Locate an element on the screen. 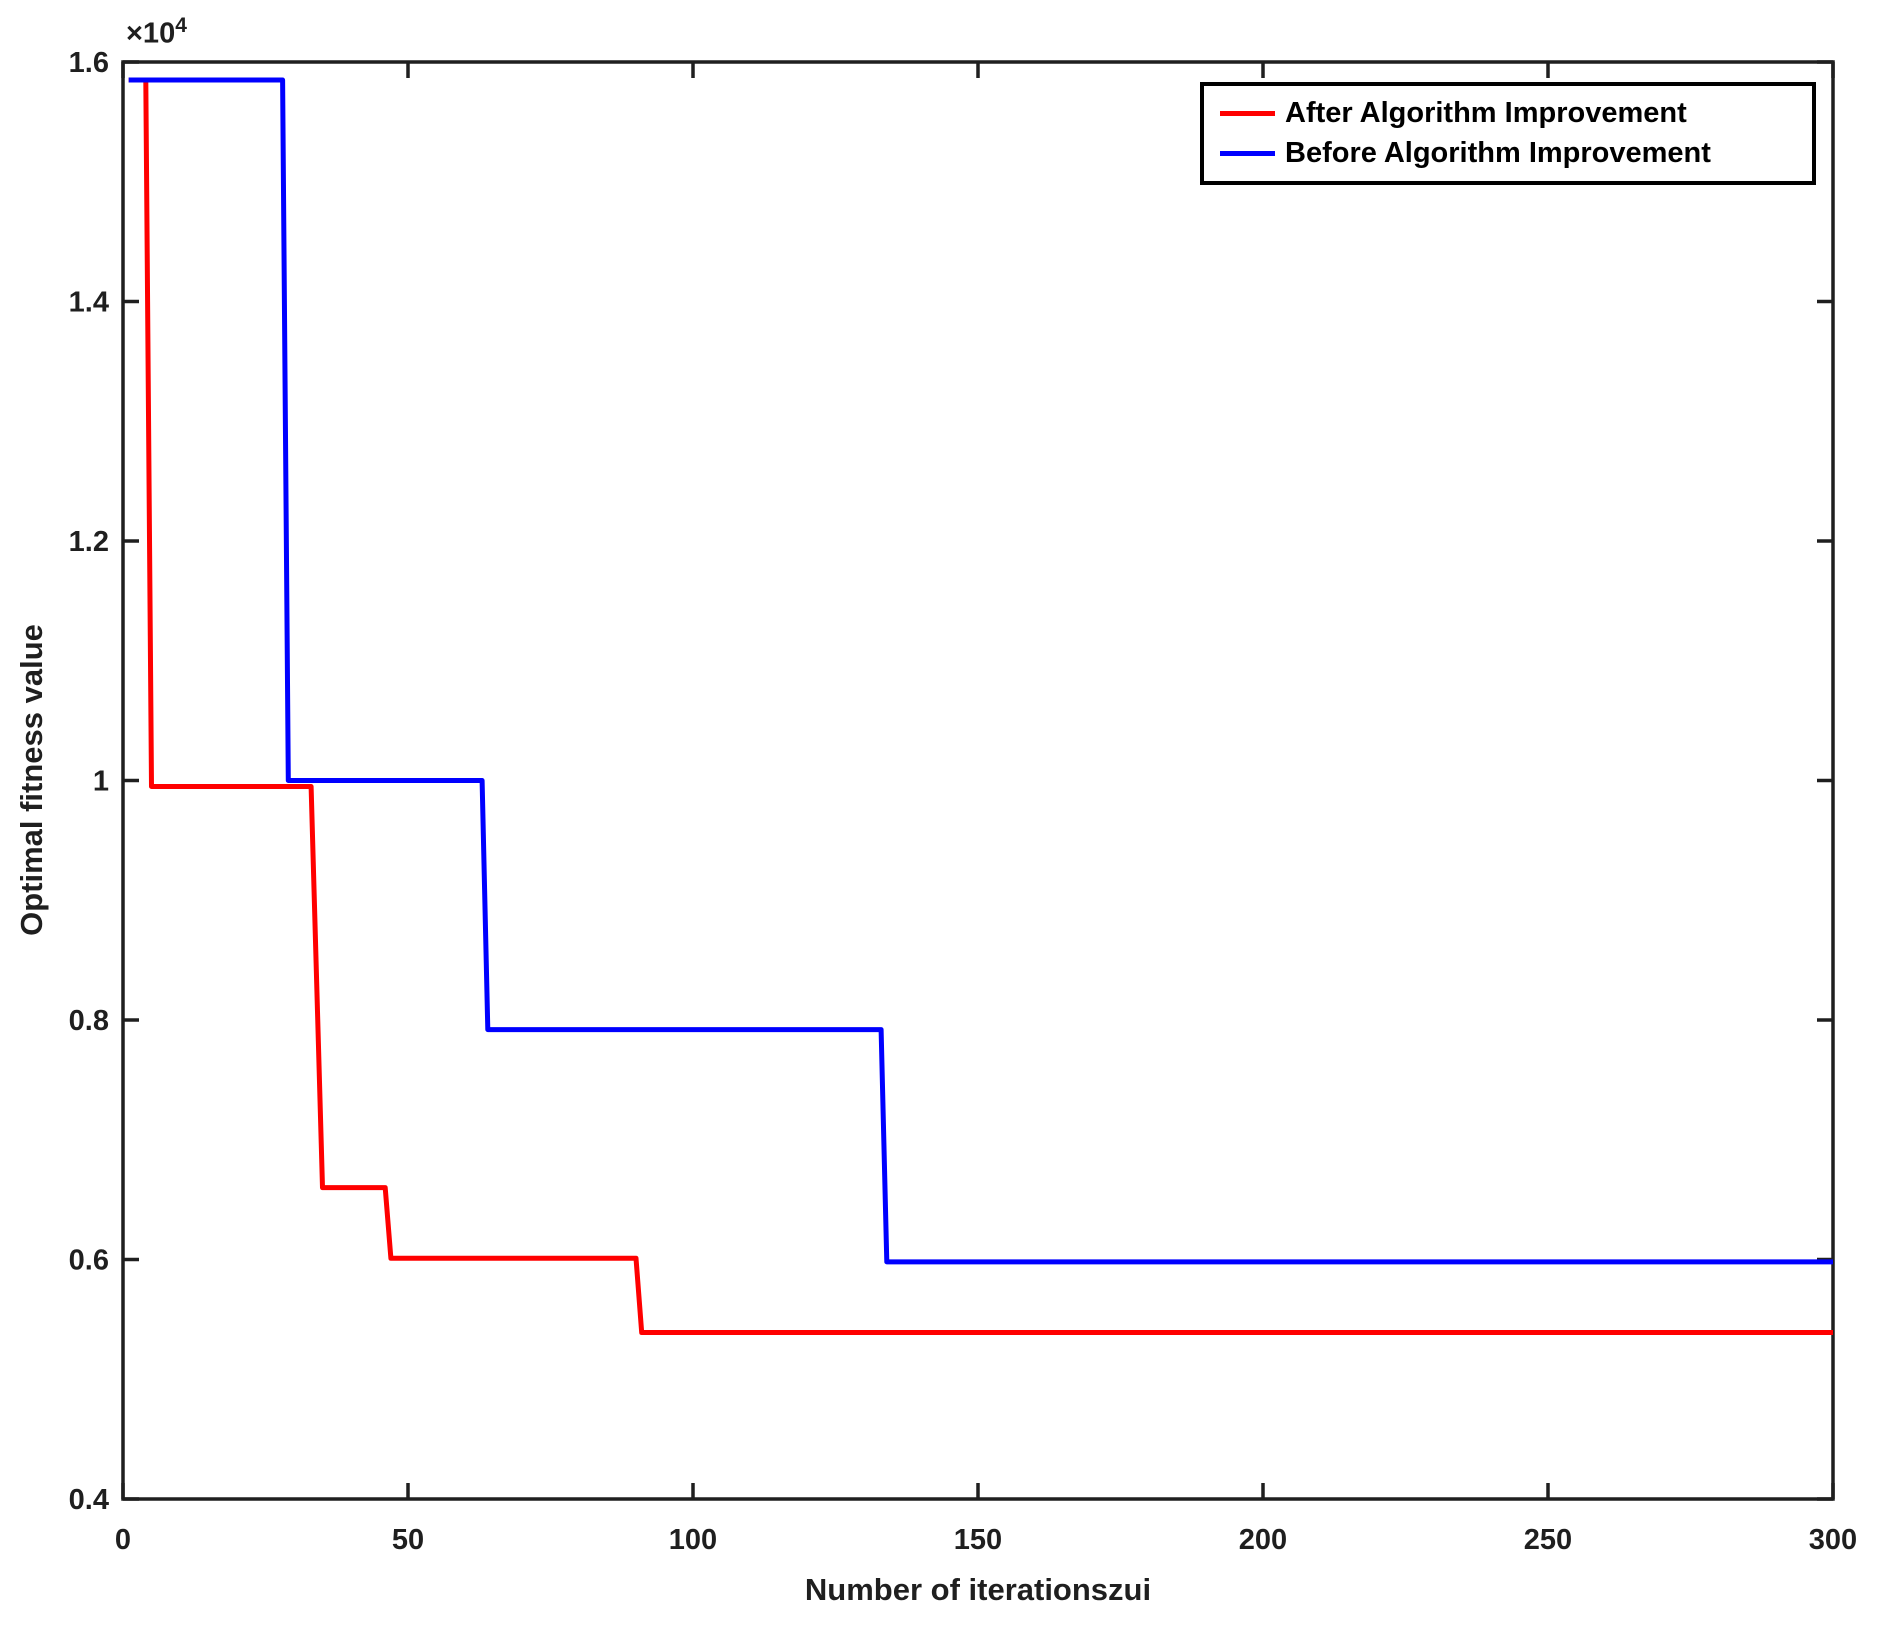 The height and width of the screenshot is (1626, 1895). y-axis-tick-label: 0.8 is located at coordinates (89, 1021).